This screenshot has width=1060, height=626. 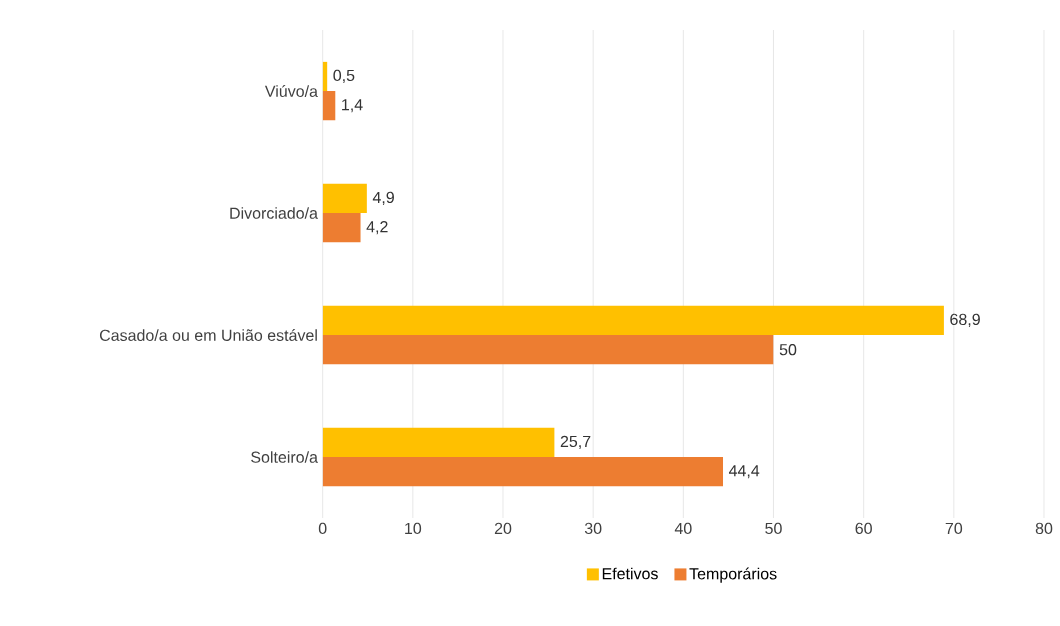 I want to click on x-tick-label: 0, so click(x=322, y=528).